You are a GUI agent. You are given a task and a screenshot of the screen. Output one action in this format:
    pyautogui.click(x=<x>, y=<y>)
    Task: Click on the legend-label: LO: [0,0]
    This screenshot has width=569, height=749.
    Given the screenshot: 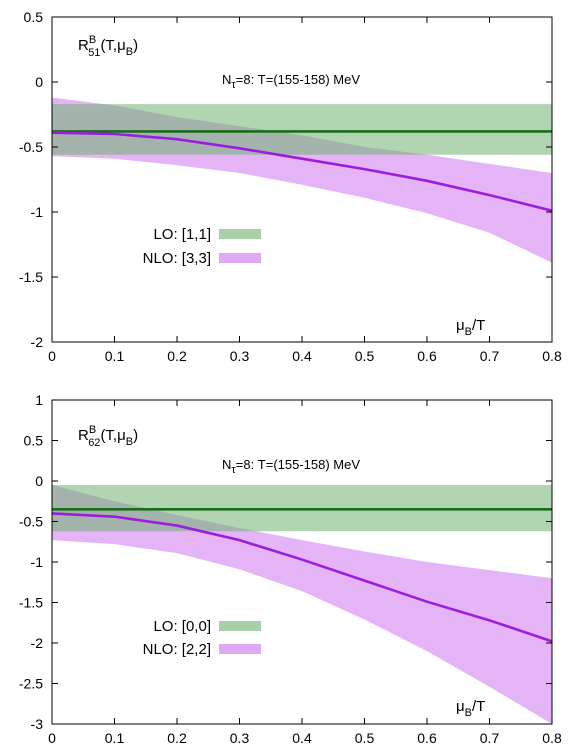 What is the action you would take?
    pyautogui.click(x=182, y=626)
    